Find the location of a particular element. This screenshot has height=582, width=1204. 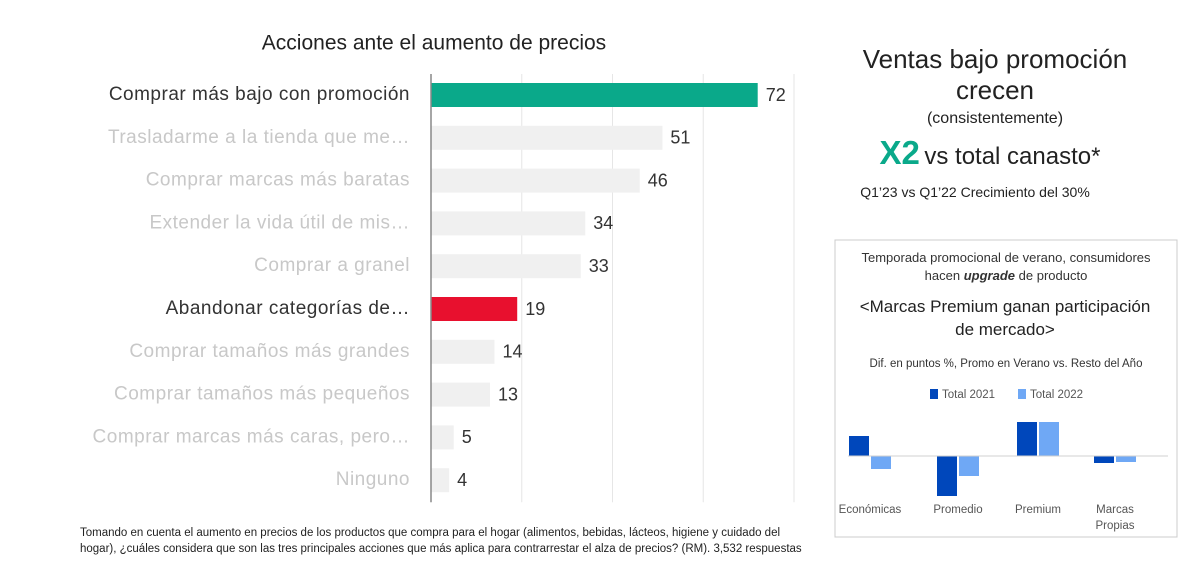

value-label: 13 is located at coordinates (508, 394).